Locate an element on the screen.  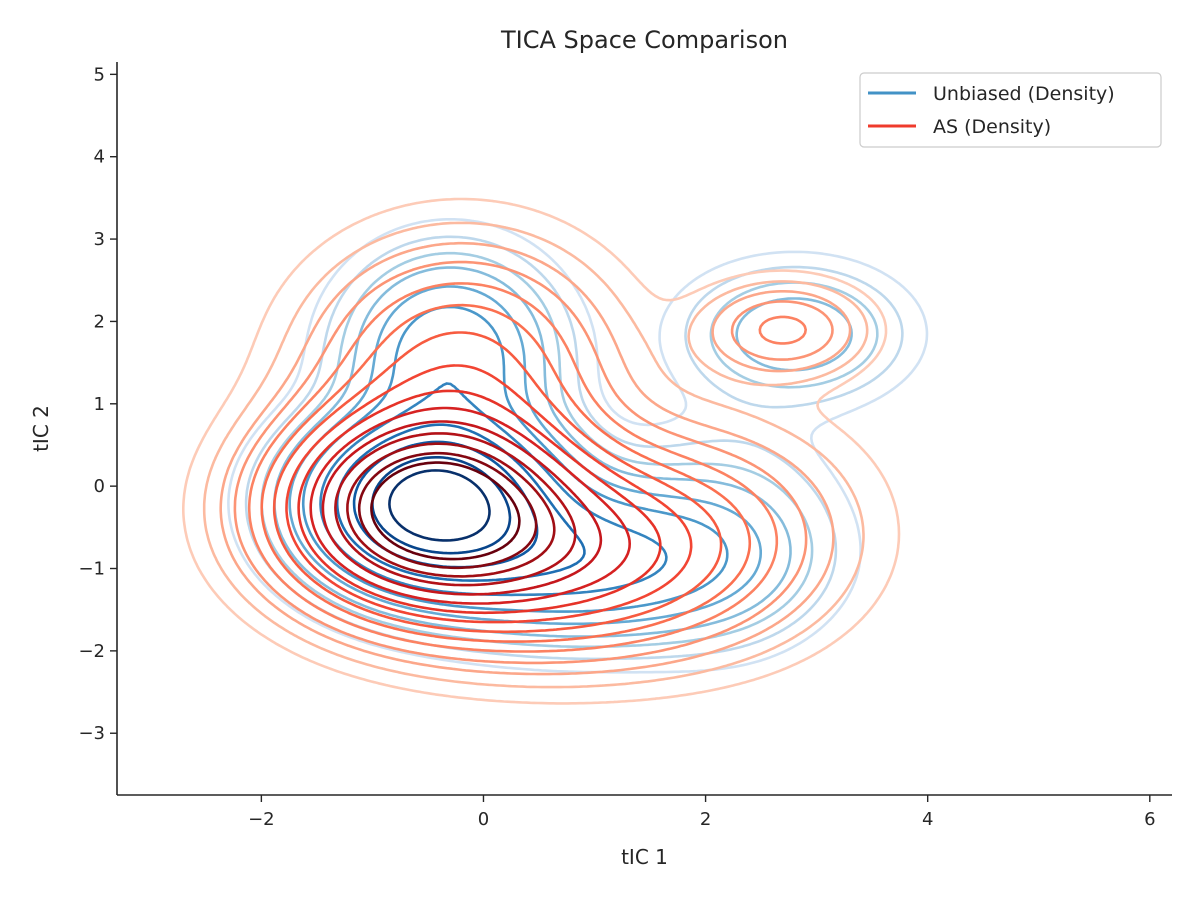
x-tick-label: 0 is located at coordinates (483, 819).